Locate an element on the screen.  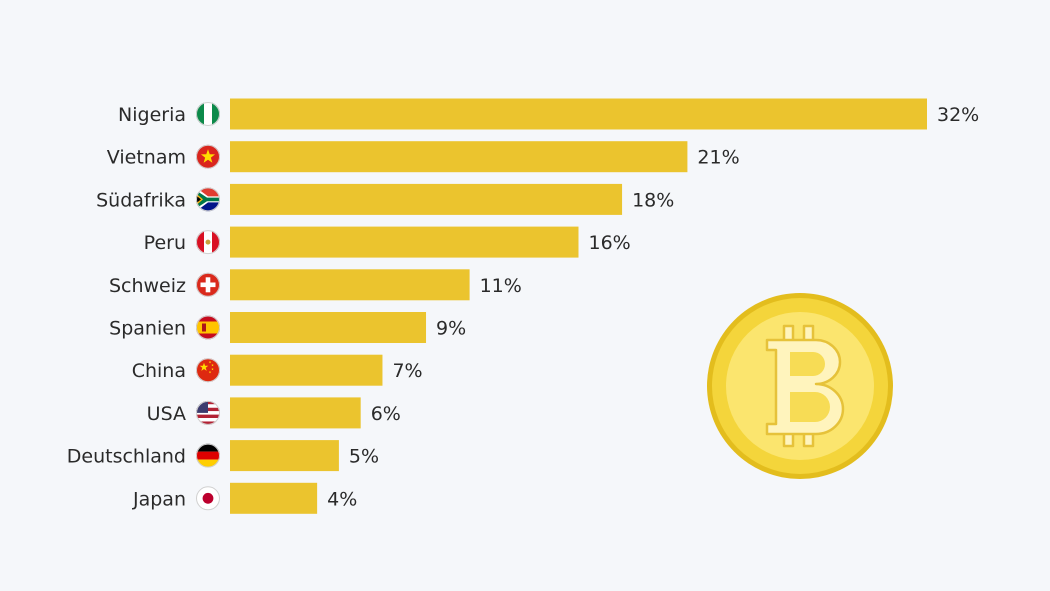
bitcoin-coin-icon is located at coordinates (800, 386).